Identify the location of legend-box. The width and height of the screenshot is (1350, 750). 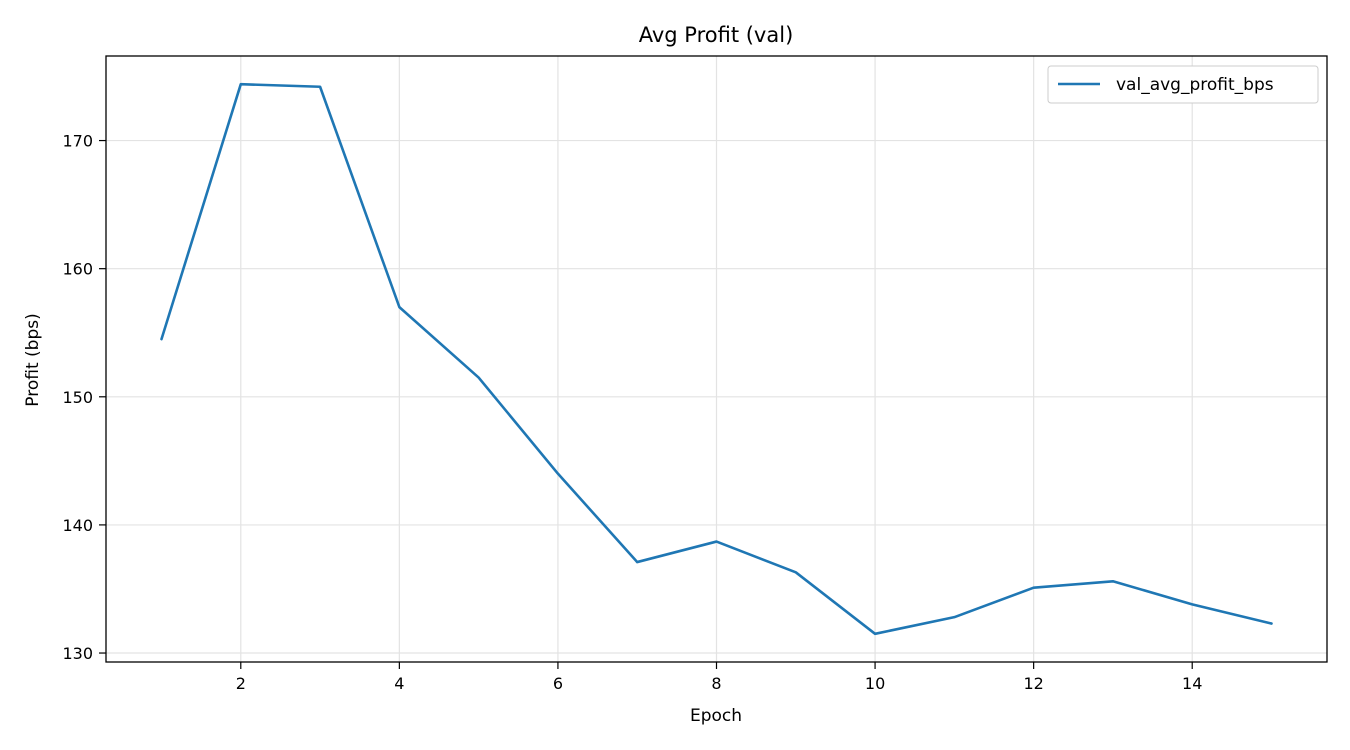
(1183, 84).